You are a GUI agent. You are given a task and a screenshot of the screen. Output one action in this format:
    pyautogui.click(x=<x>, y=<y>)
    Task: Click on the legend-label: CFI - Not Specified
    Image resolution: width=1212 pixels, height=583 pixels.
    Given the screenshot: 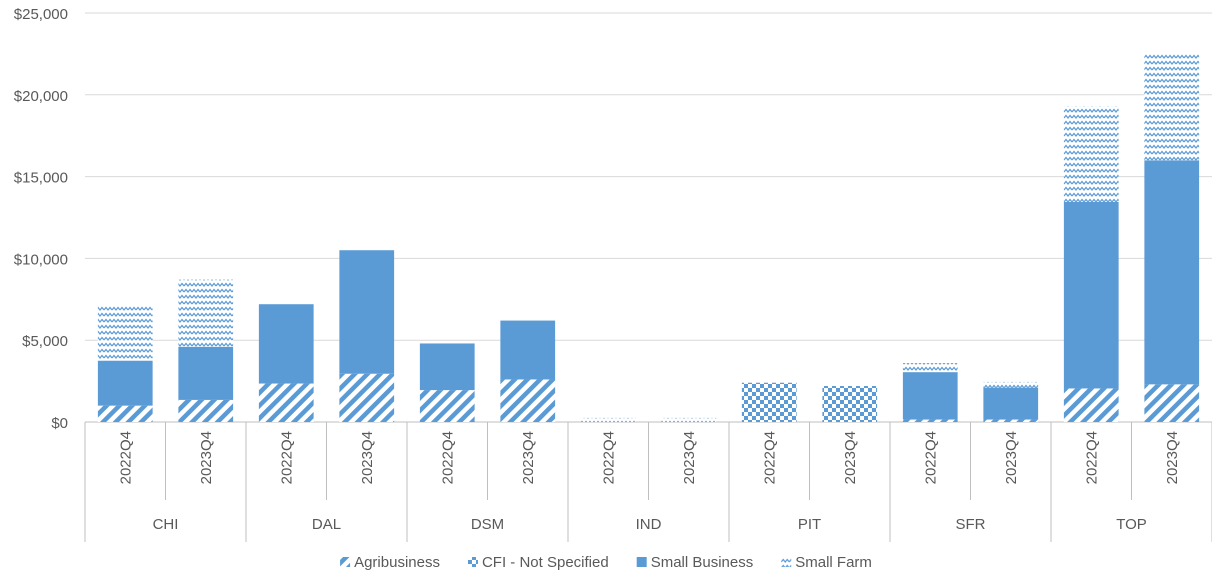 What is the action you would take?
    pyautogui.click(x=545, y=562)
    